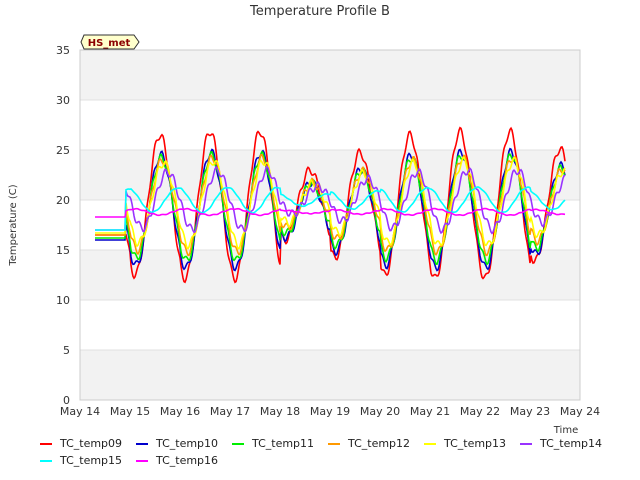  Describe the element at coordinates (180, 411) in the screenshot. I see `x-tick-label: May 16` at that location.